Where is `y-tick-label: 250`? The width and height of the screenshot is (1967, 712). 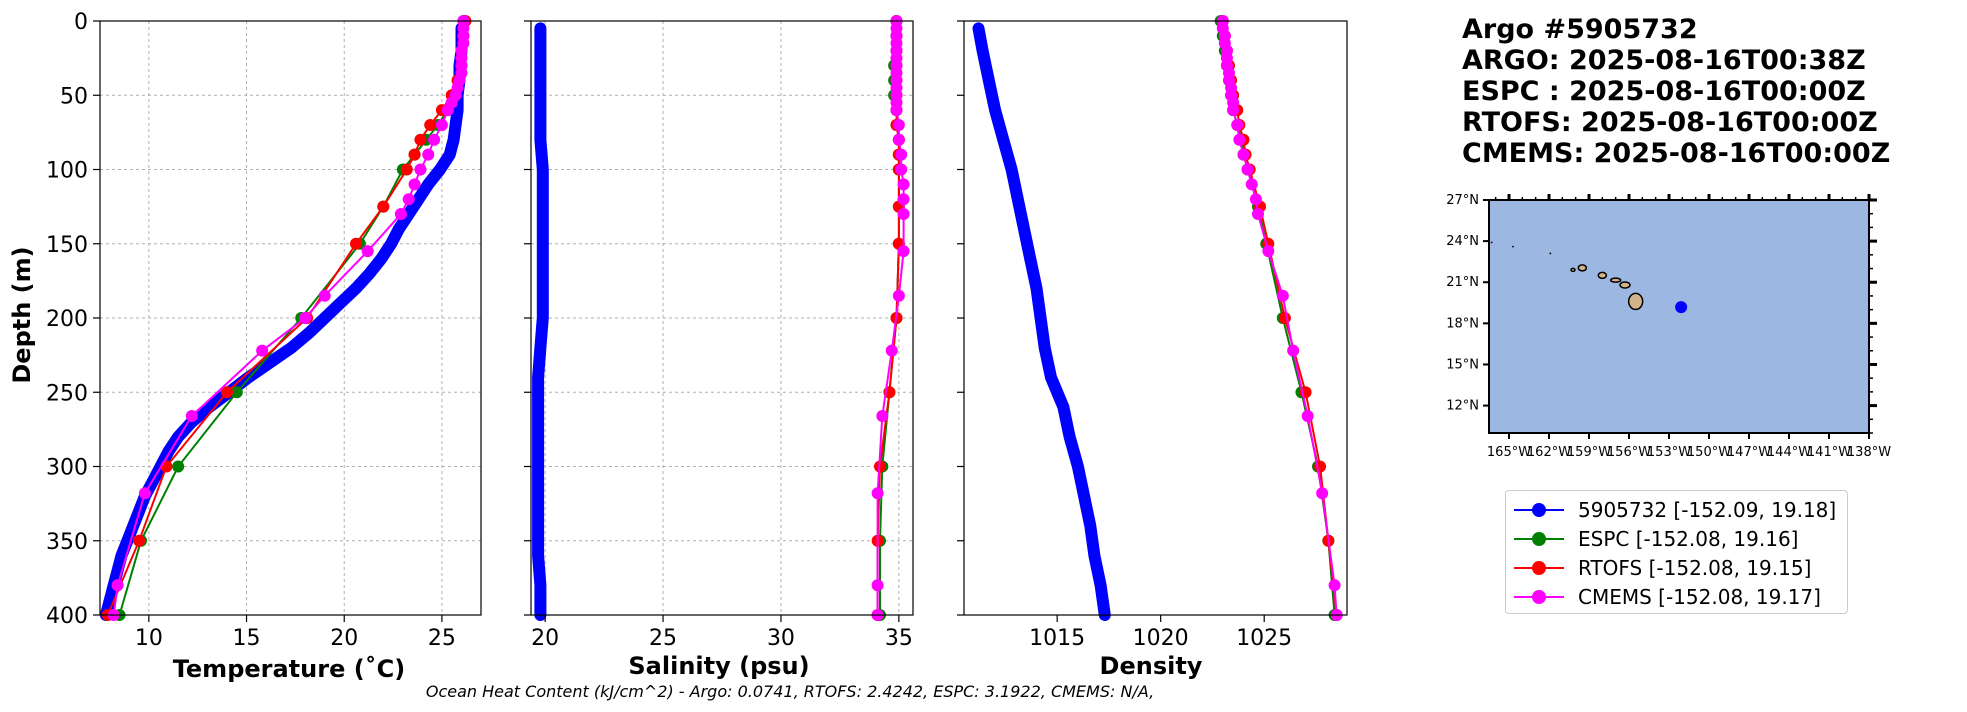
y-tick-label: 250 is located at coordinates (67, 393).